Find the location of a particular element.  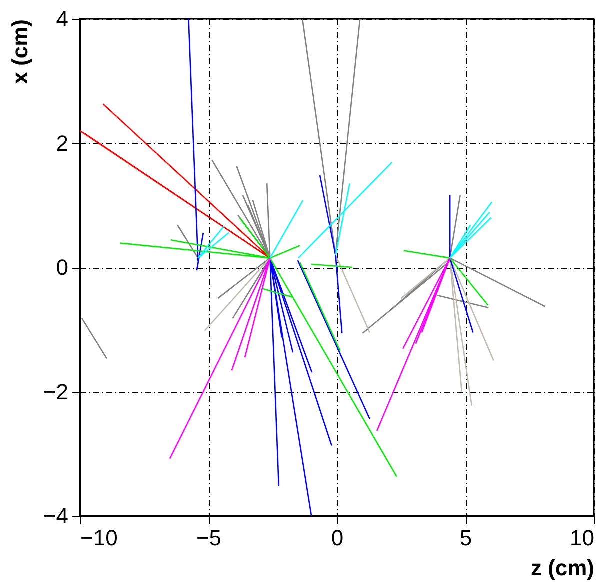

x-axis-title: z (cm) is located at coordinates (562, 568).